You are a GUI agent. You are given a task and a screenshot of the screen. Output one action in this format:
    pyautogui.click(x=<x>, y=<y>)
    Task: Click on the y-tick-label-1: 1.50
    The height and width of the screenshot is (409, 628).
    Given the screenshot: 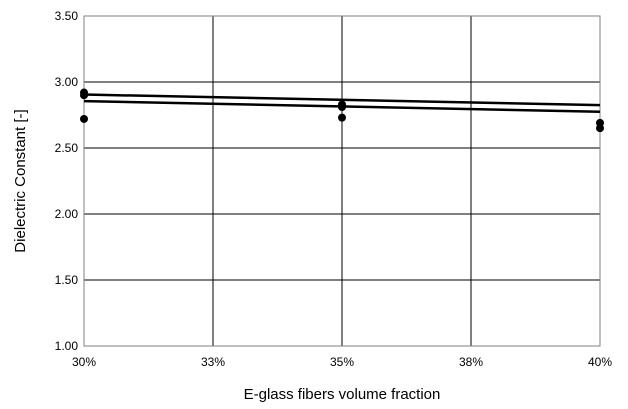 What is the action you would take?
    pyautogui.click(x=67, y=280)
    